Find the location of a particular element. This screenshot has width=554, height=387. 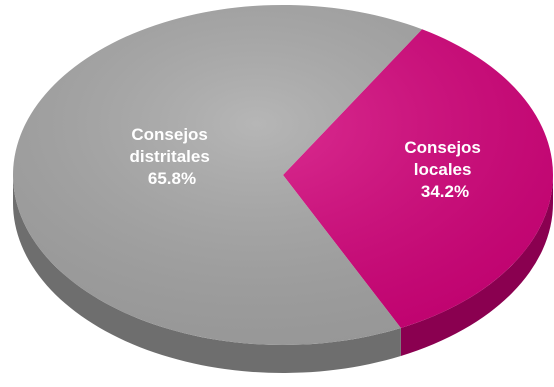

slice-side is located at coordinates (476, 265).